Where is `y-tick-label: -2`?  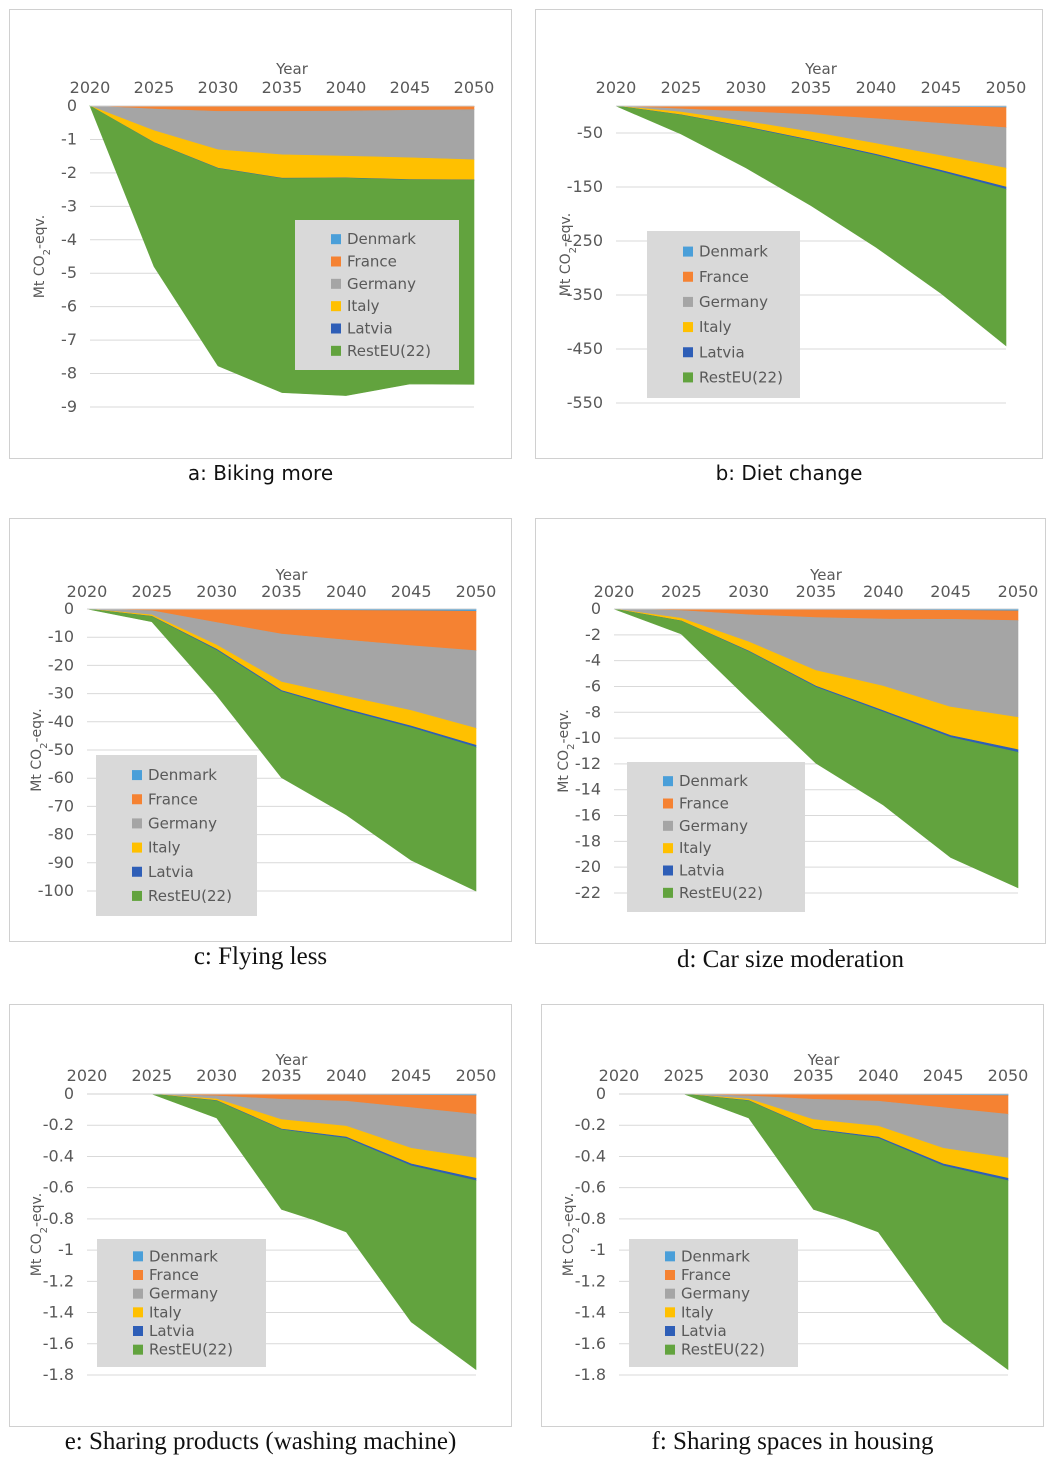
y-tick-label: -2 is located at coordinates (69, 172).